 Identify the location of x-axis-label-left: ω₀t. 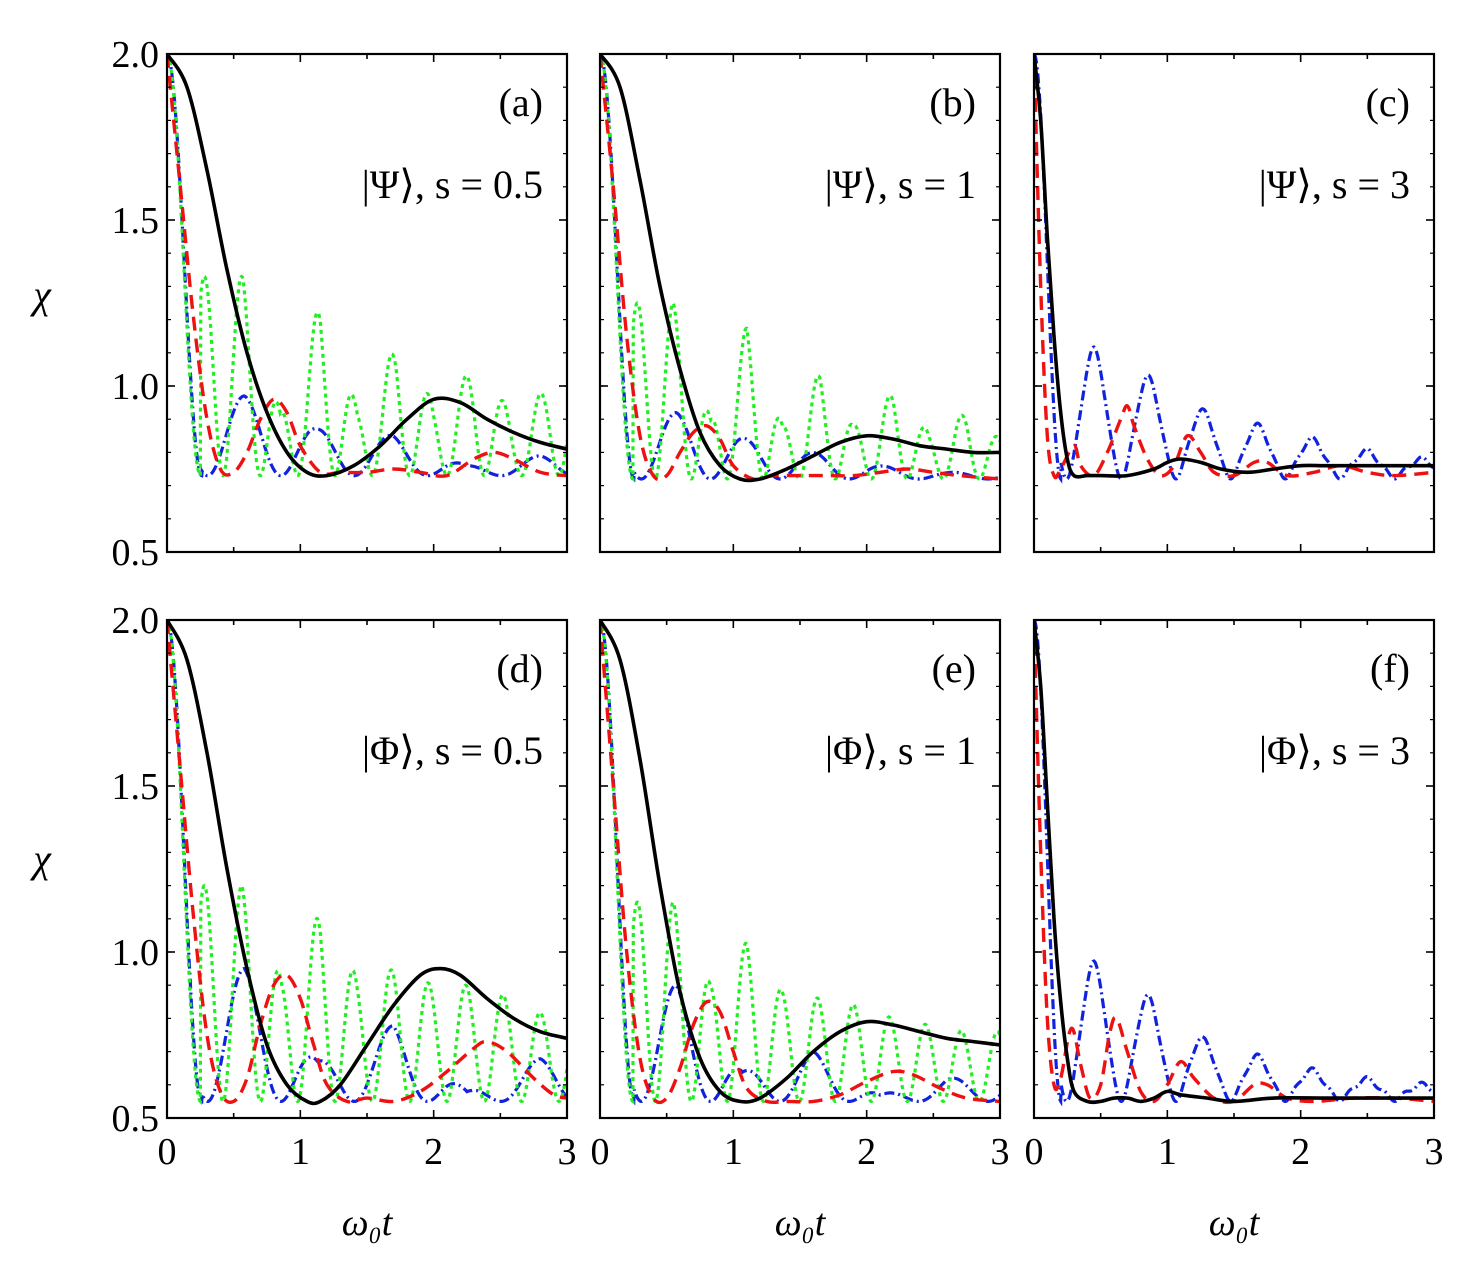
(368, 1223).